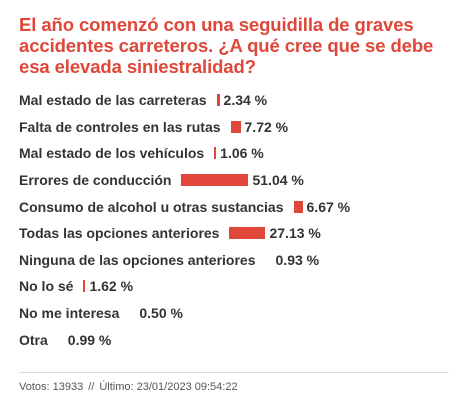  Describe the element at coordinates (278, 180) in the screenshot. I see `result-percent: 51.04 %` at that location.